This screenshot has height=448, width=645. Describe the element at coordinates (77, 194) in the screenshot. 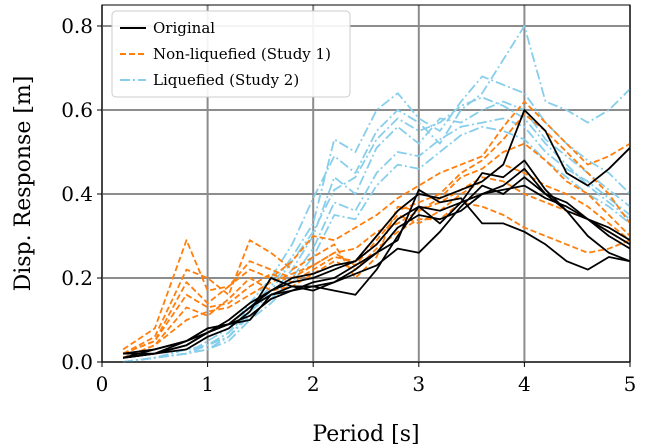

I see `y-tick-label: 0.4` at that location.